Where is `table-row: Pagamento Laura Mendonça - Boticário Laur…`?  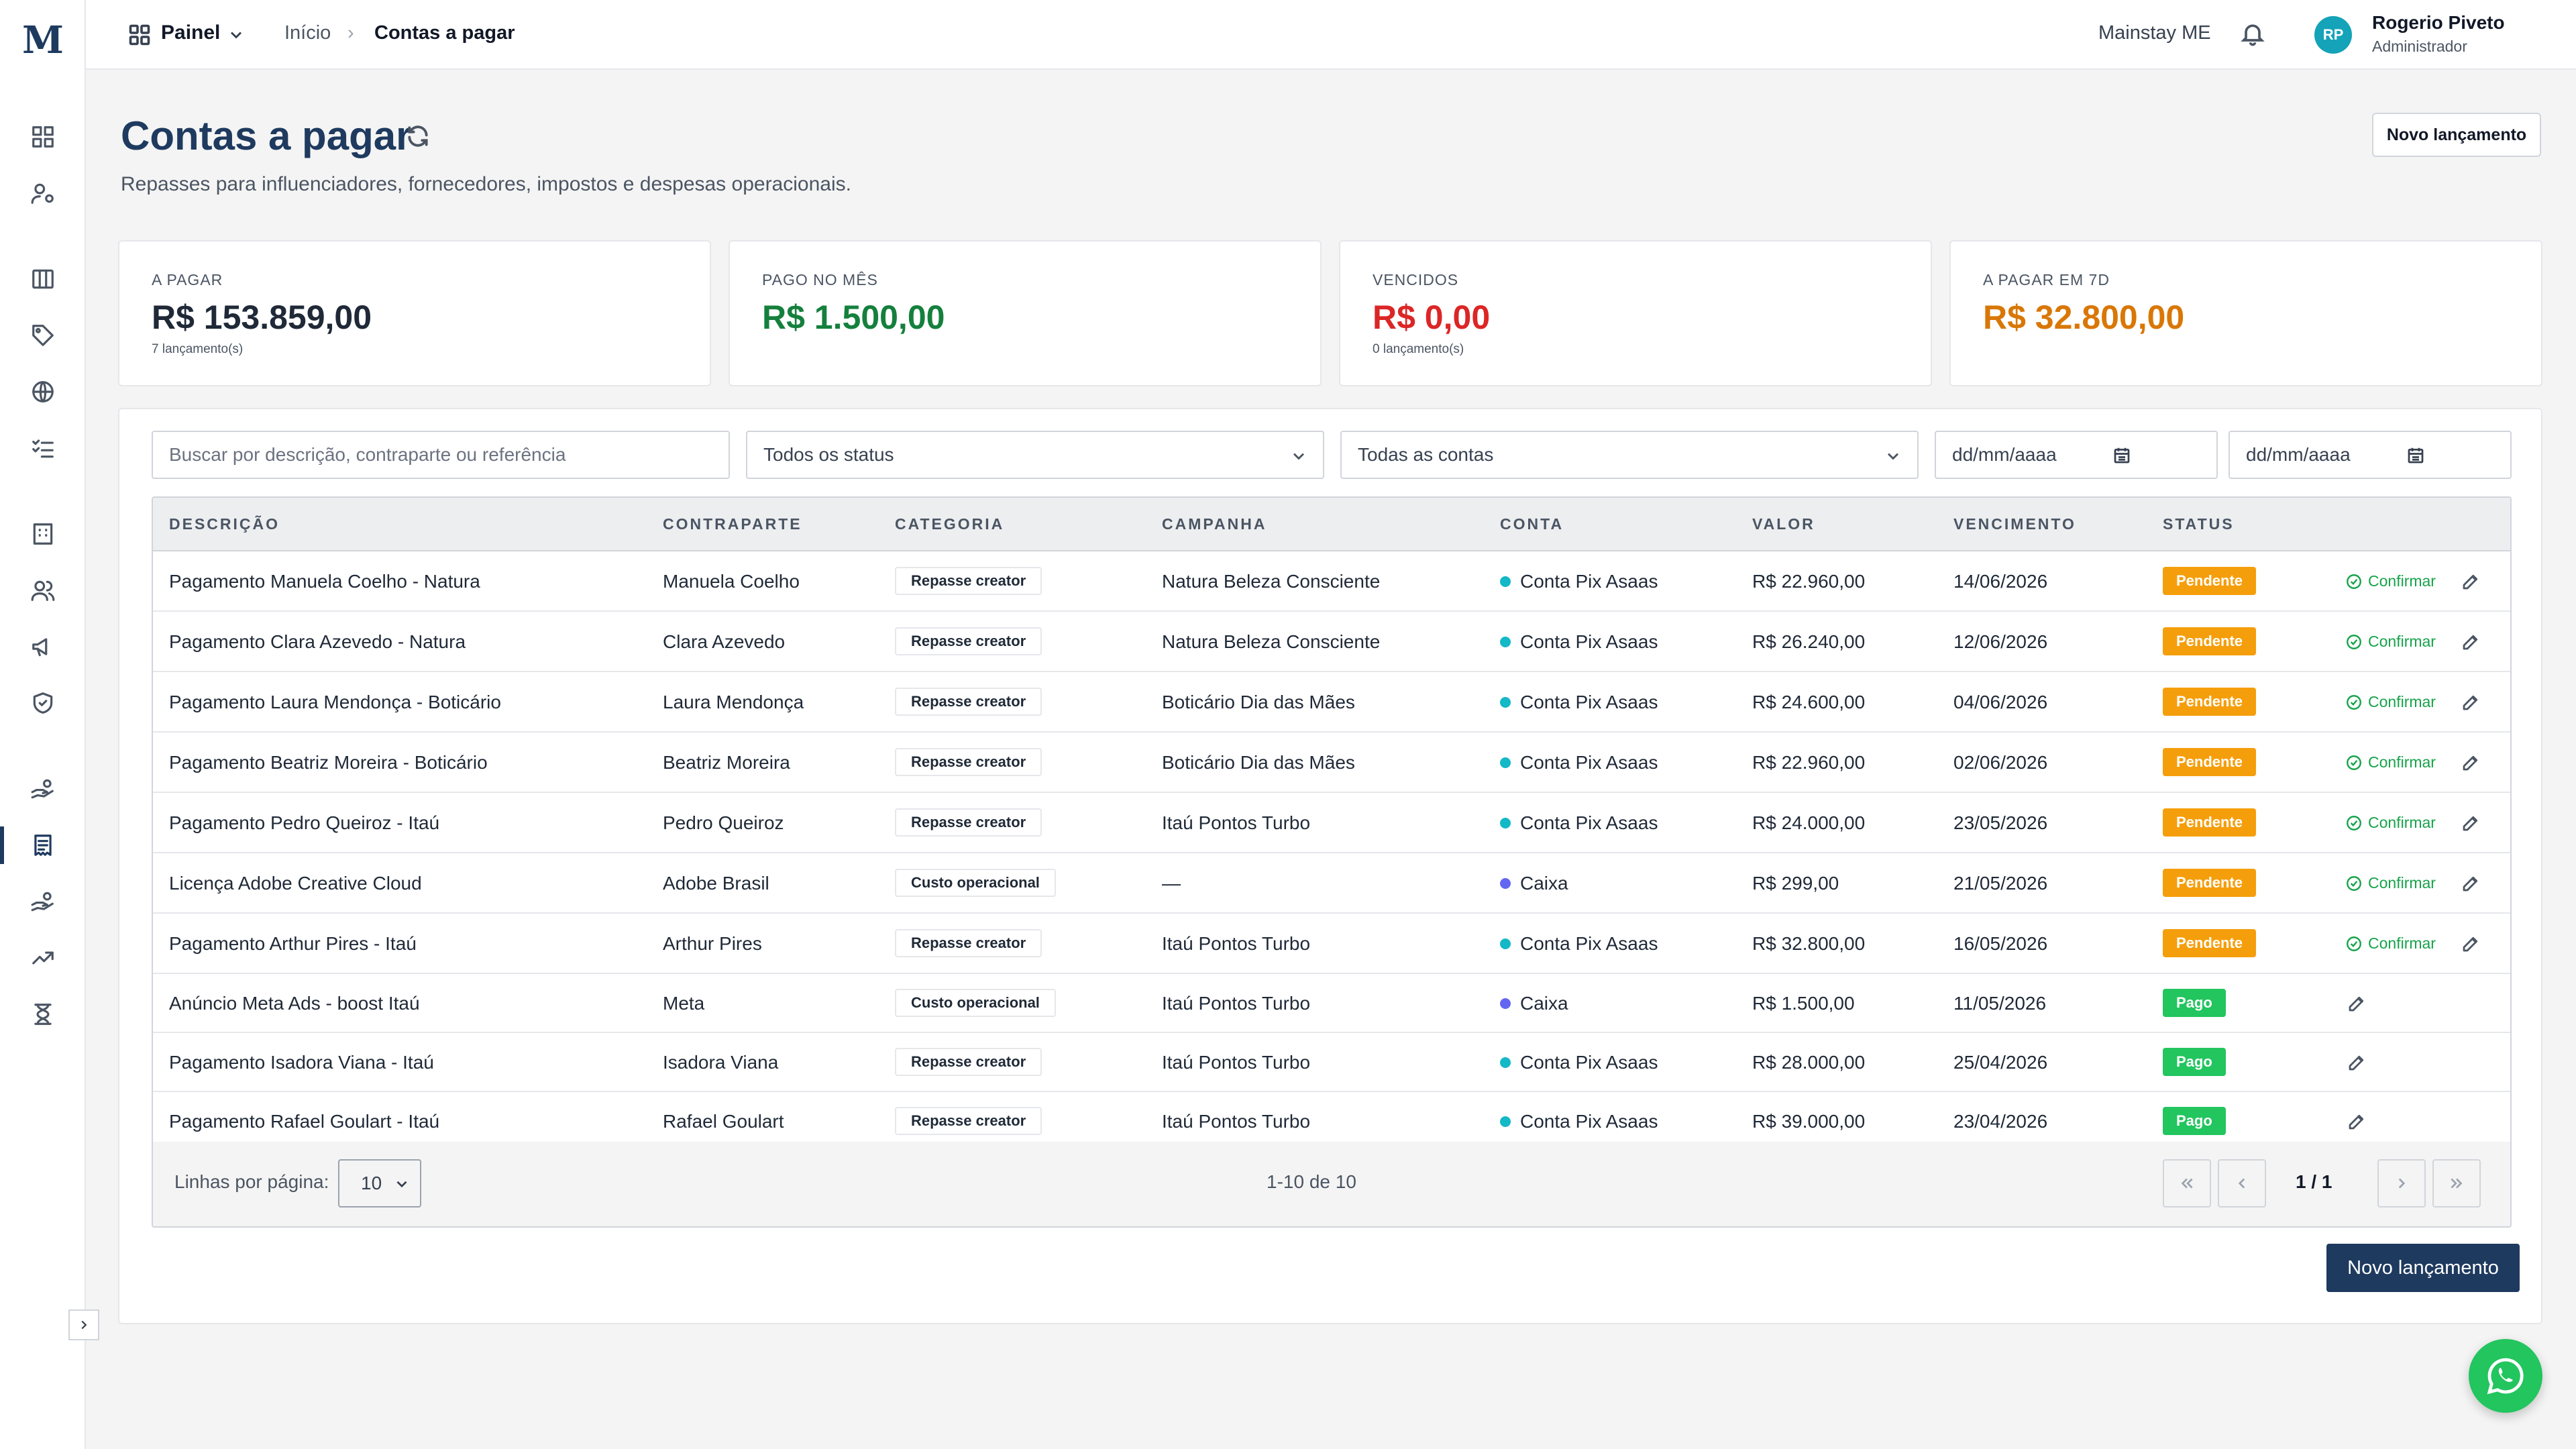 table-row: Pagamento Laura Mendonça - Boticário Laur… is located at coordinates (1331, 702).